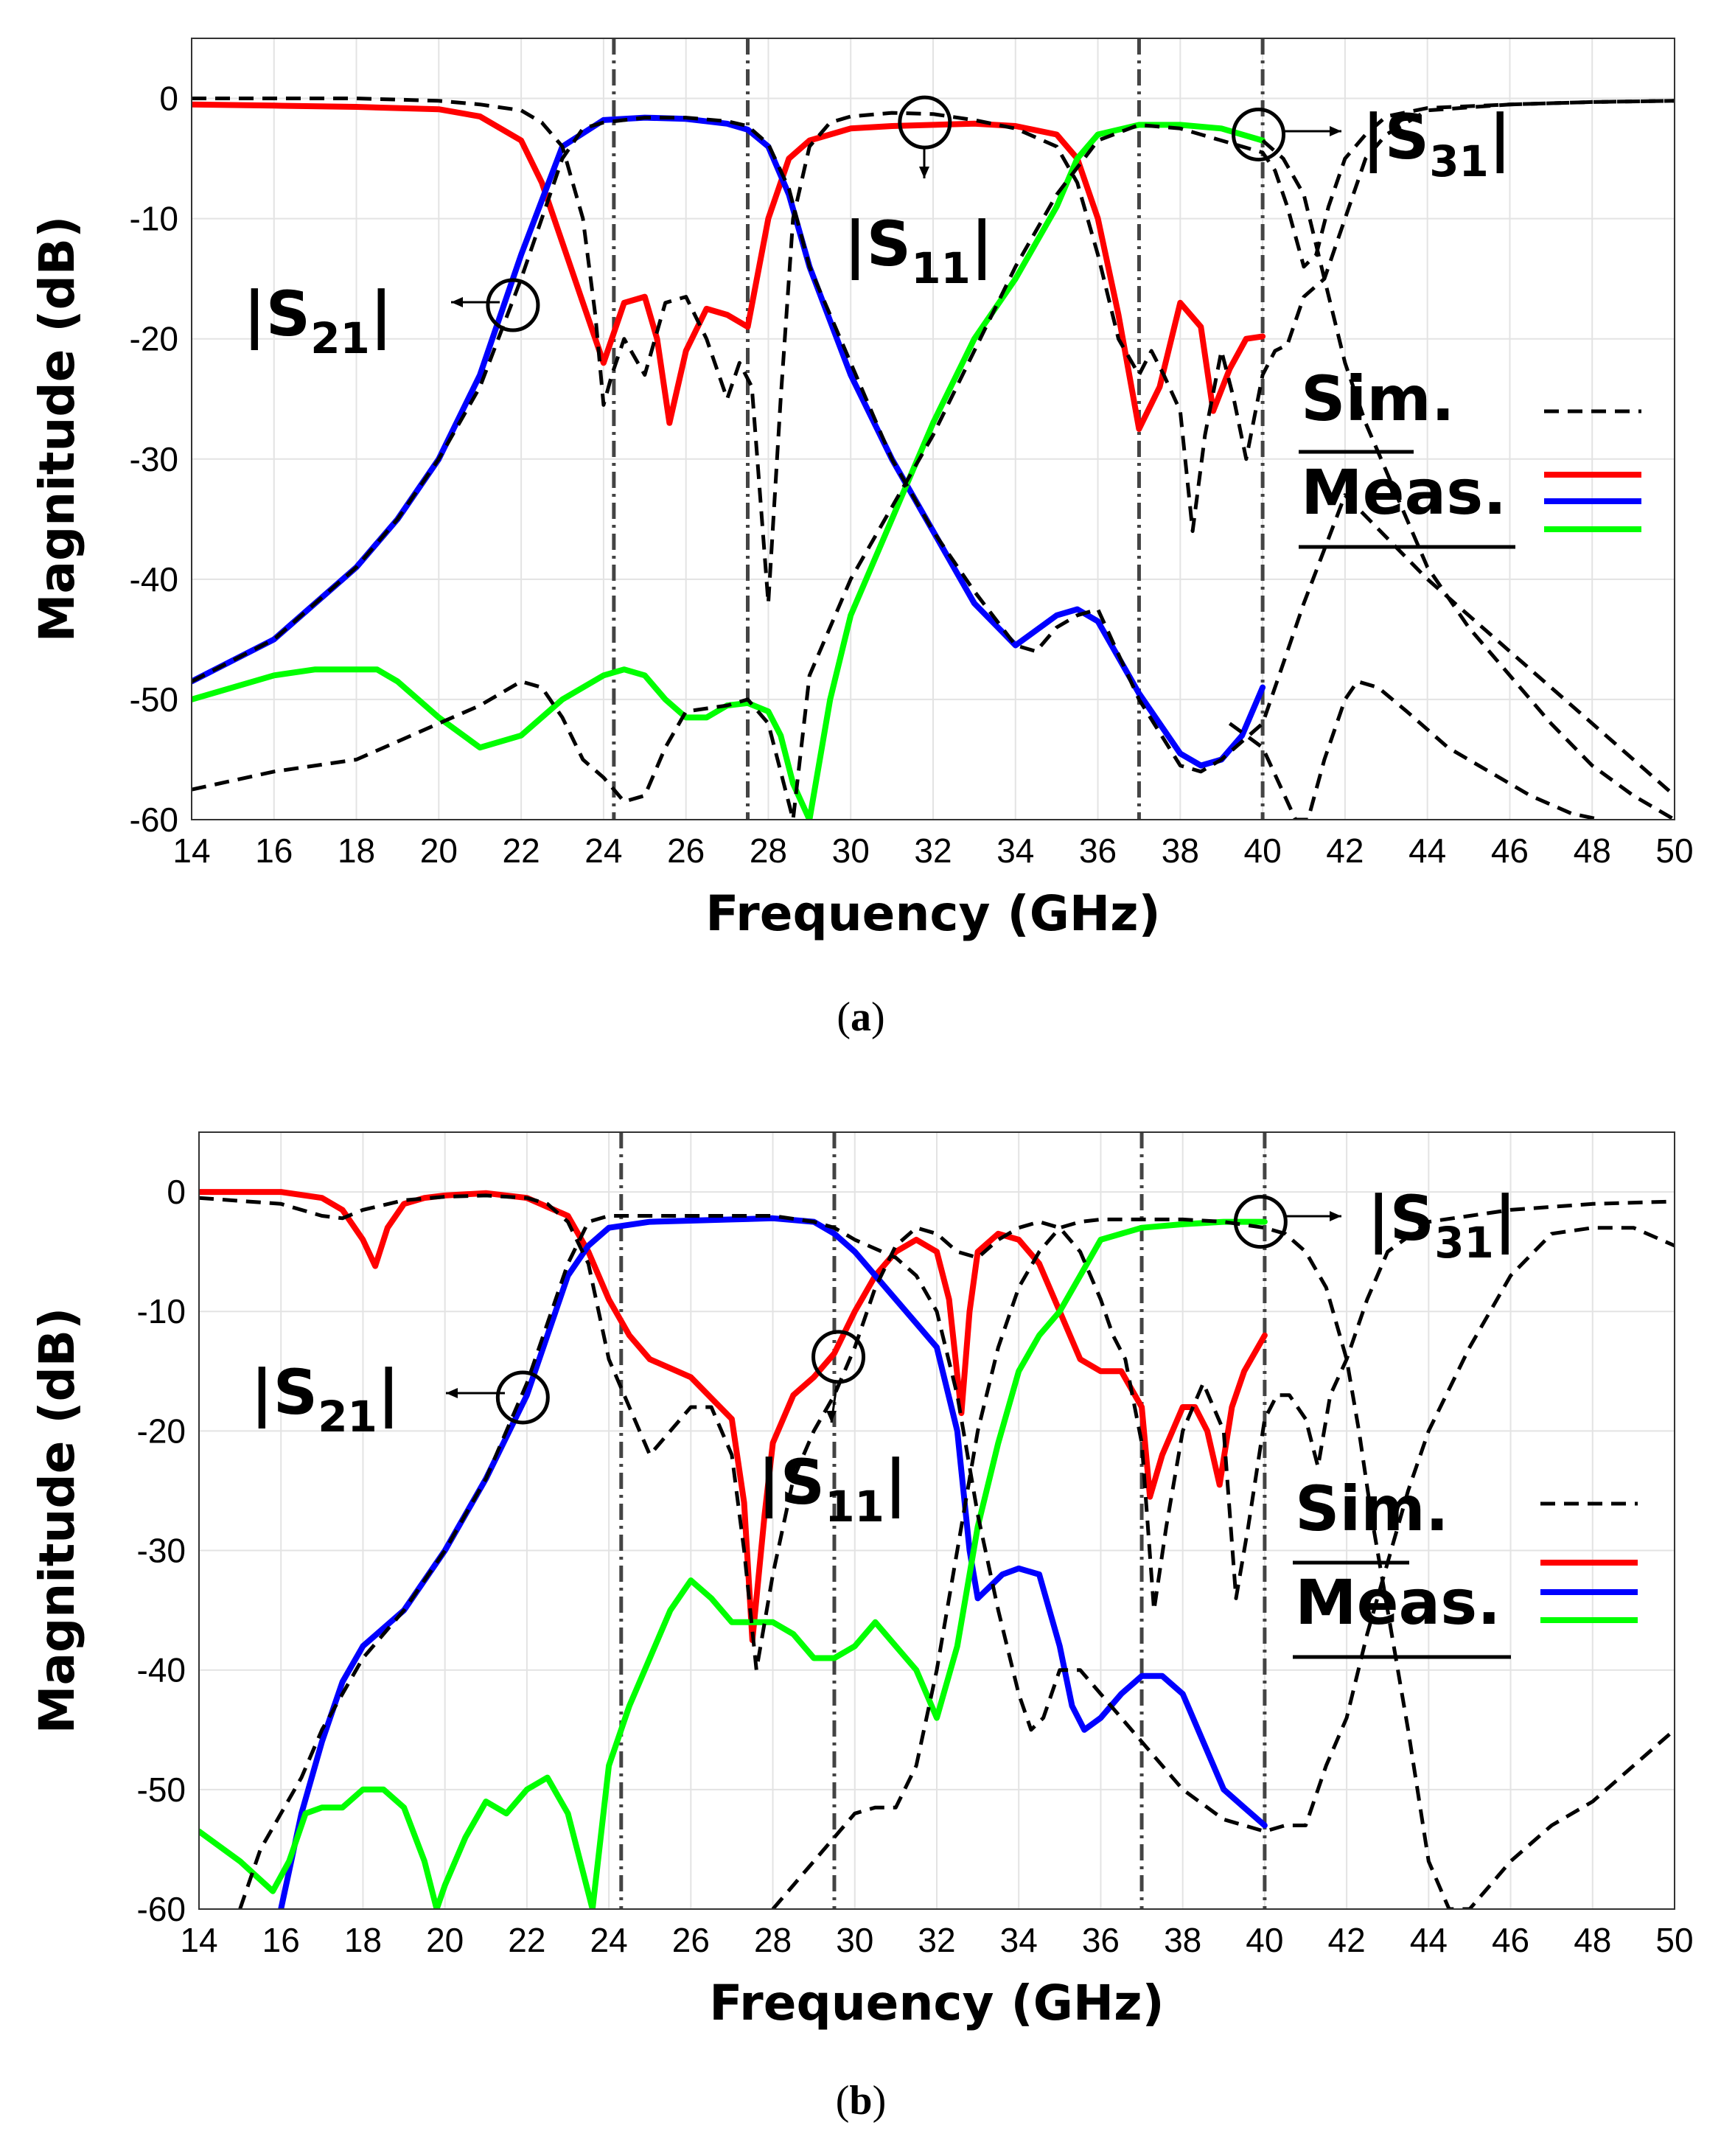 The width and height of the screenshot is (1721, 2156). I want to click on s11-label-pre: |S, so click(791, 1482).